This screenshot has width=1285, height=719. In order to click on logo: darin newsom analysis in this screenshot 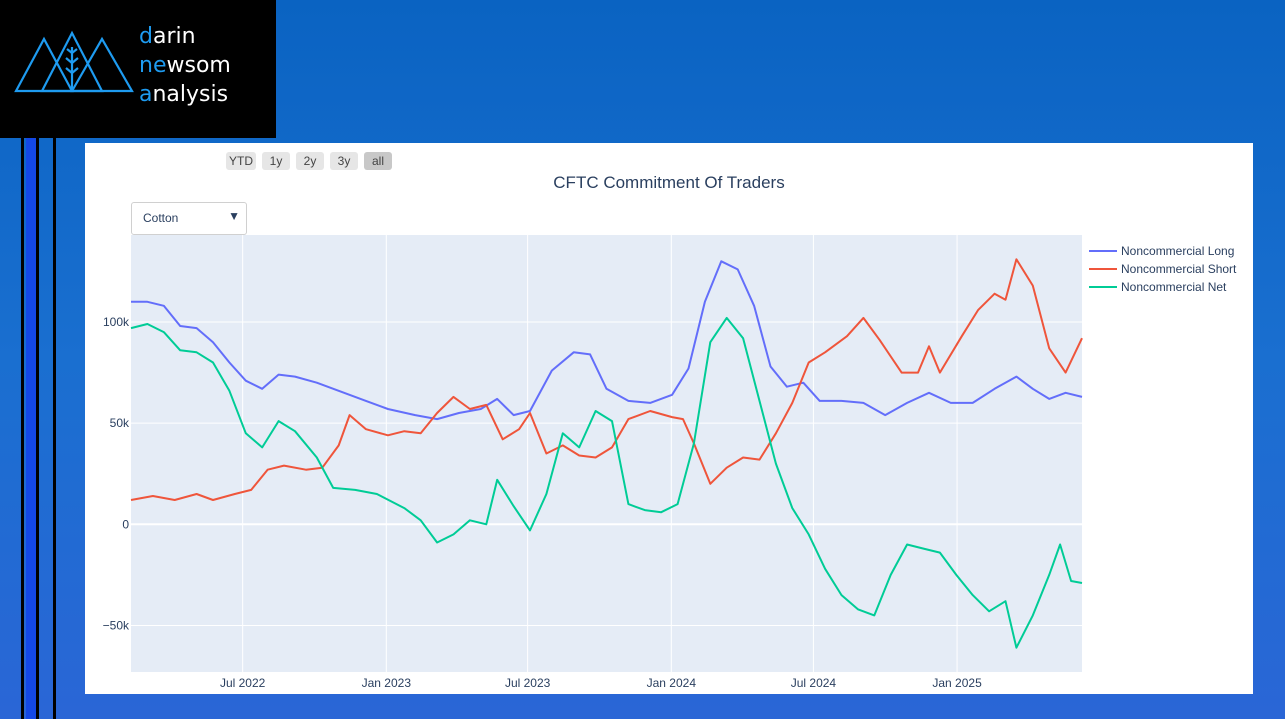, I will do `click(138, 69)`.